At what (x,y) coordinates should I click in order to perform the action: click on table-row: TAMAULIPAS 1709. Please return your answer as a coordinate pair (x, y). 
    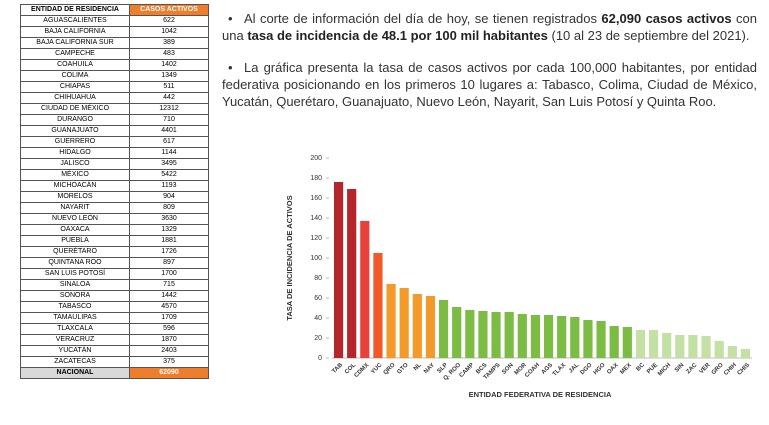
    Looking at the image, I should click on (114, 318).